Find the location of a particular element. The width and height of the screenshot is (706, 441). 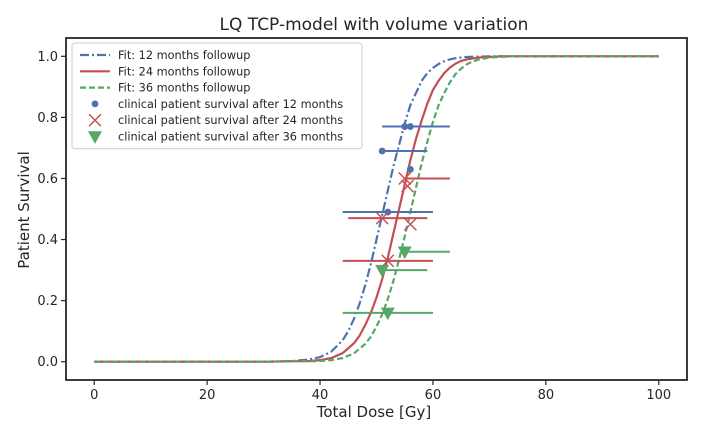

chart-title: LQ TCP-model with volume variation is located at coordinates (374, 25).